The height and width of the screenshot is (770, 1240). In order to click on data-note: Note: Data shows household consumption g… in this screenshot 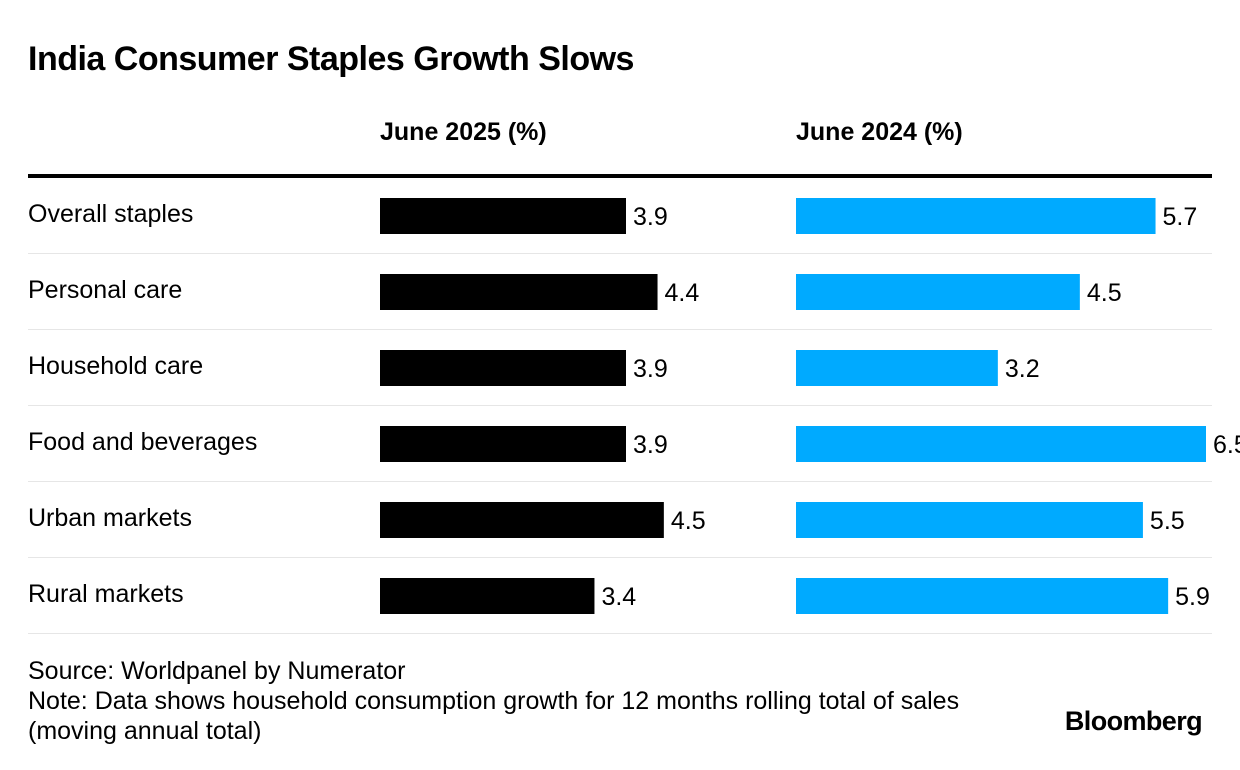, I will do `click(494, 716)`.